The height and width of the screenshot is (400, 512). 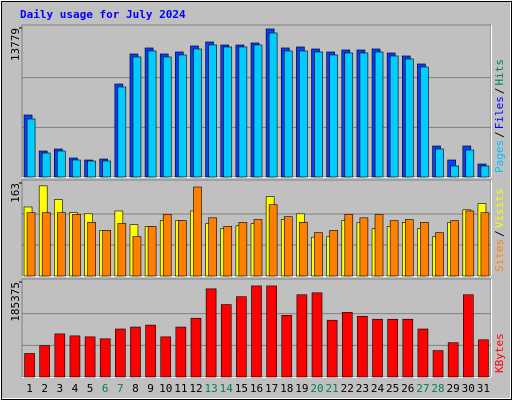 What do you see at coordinates (60, 388) in the screenshot?
I see `x-tick-label: 3` at bounding box center [60, 388].